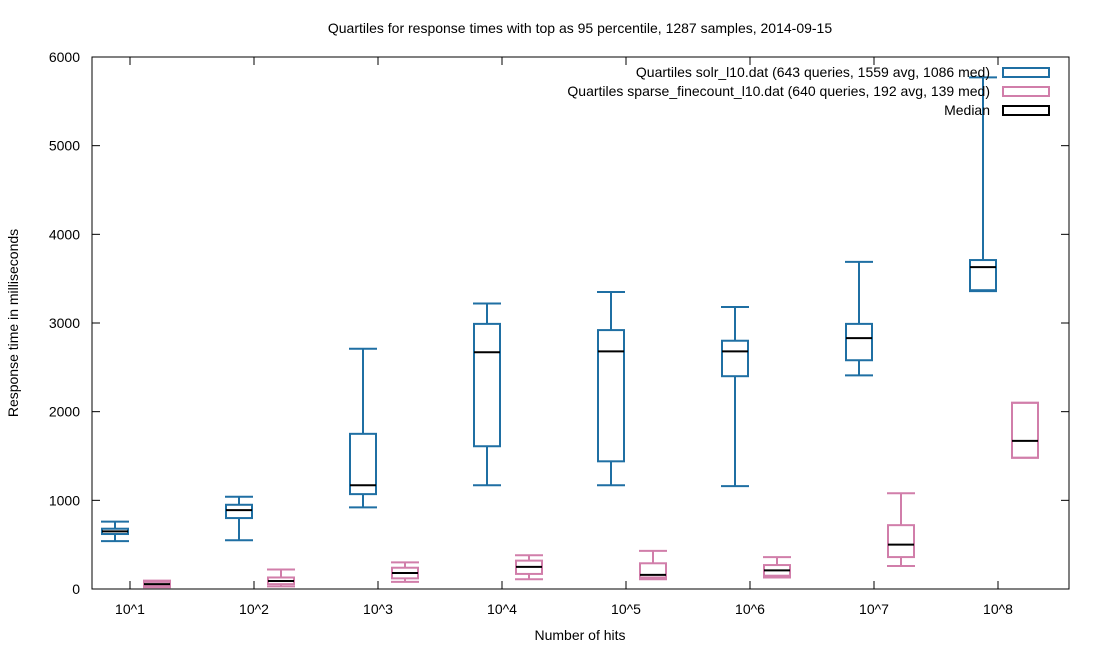 This screenshot has width=1100, height=650. Describe the element at coordinates (967, 110) in the screenshot. I see `legend-label: Median` at that location.